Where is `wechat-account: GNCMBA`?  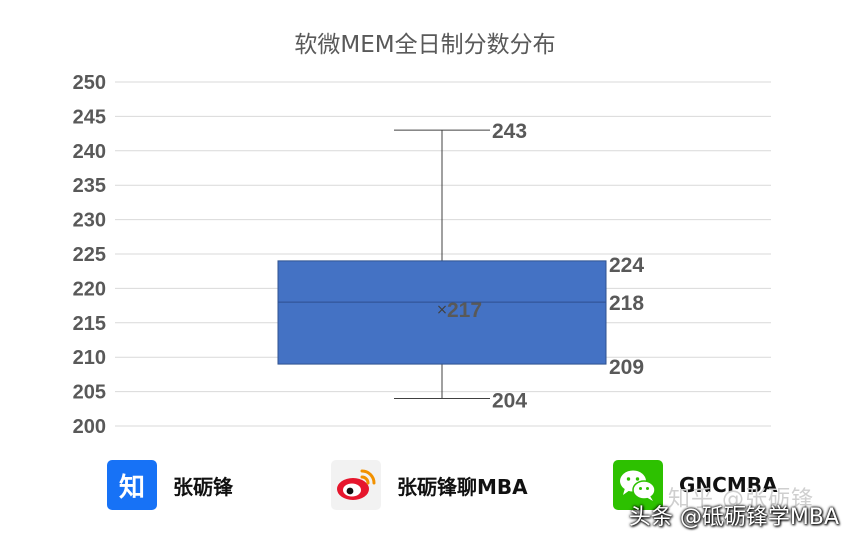 wechat-account: GNCMBA is located at coordinates (695, 485).